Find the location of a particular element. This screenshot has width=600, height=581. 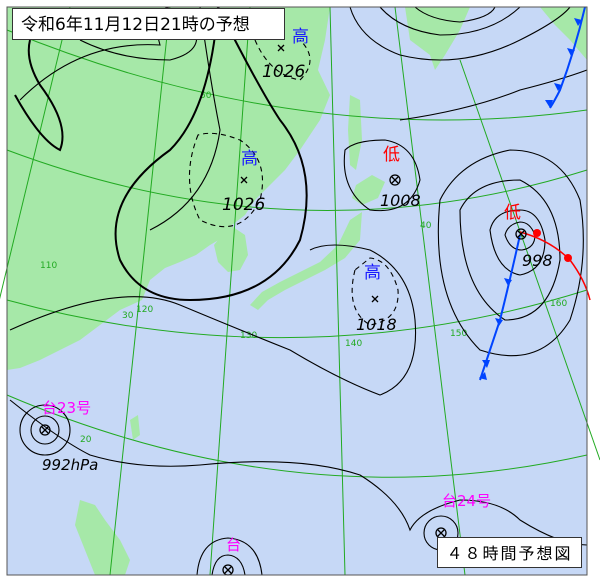

pressure-label: 1018 is located at coordinates (376, 324).